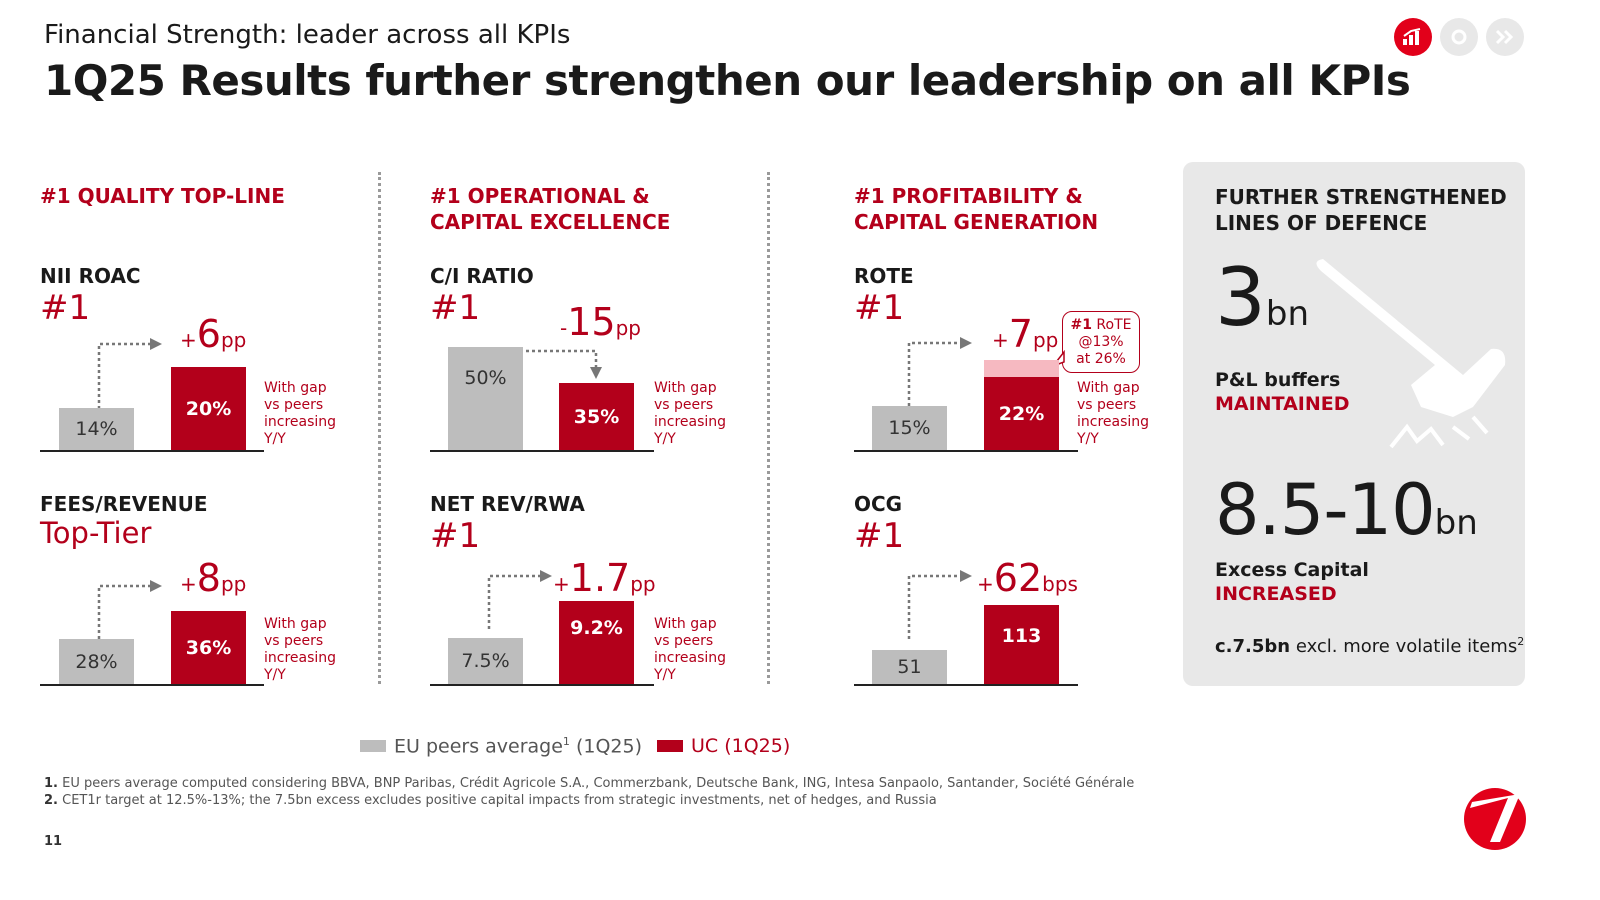 The image size is (1600, 900). I want to click on panel-heading: FURTHER STRENGTHENED LINES OF DEFENCE, so click(1361, 210).